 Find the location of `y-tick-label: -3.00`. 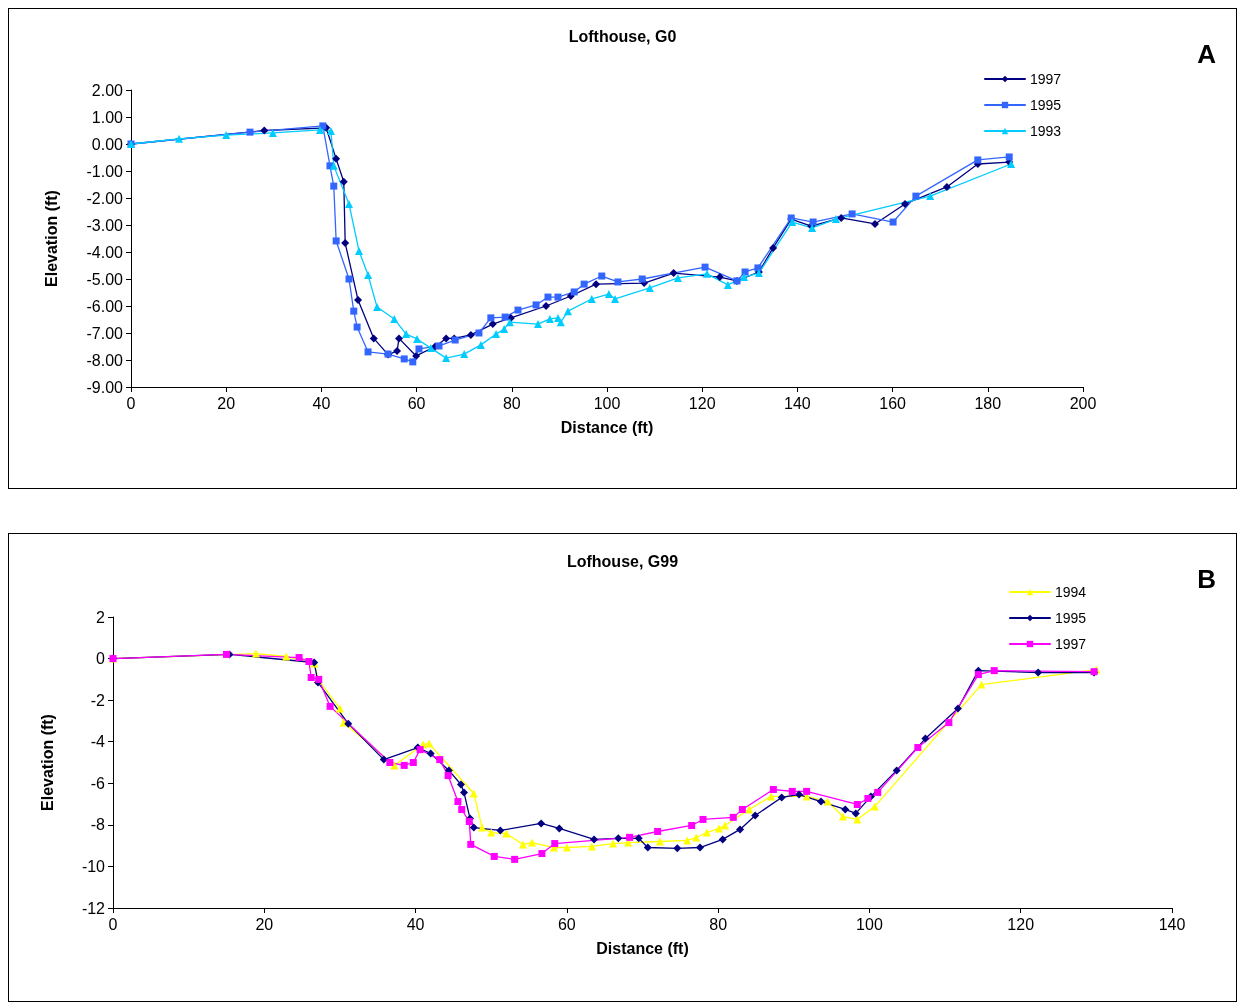

y-tick-label: -3.00 is located at coordinates (105, 225).